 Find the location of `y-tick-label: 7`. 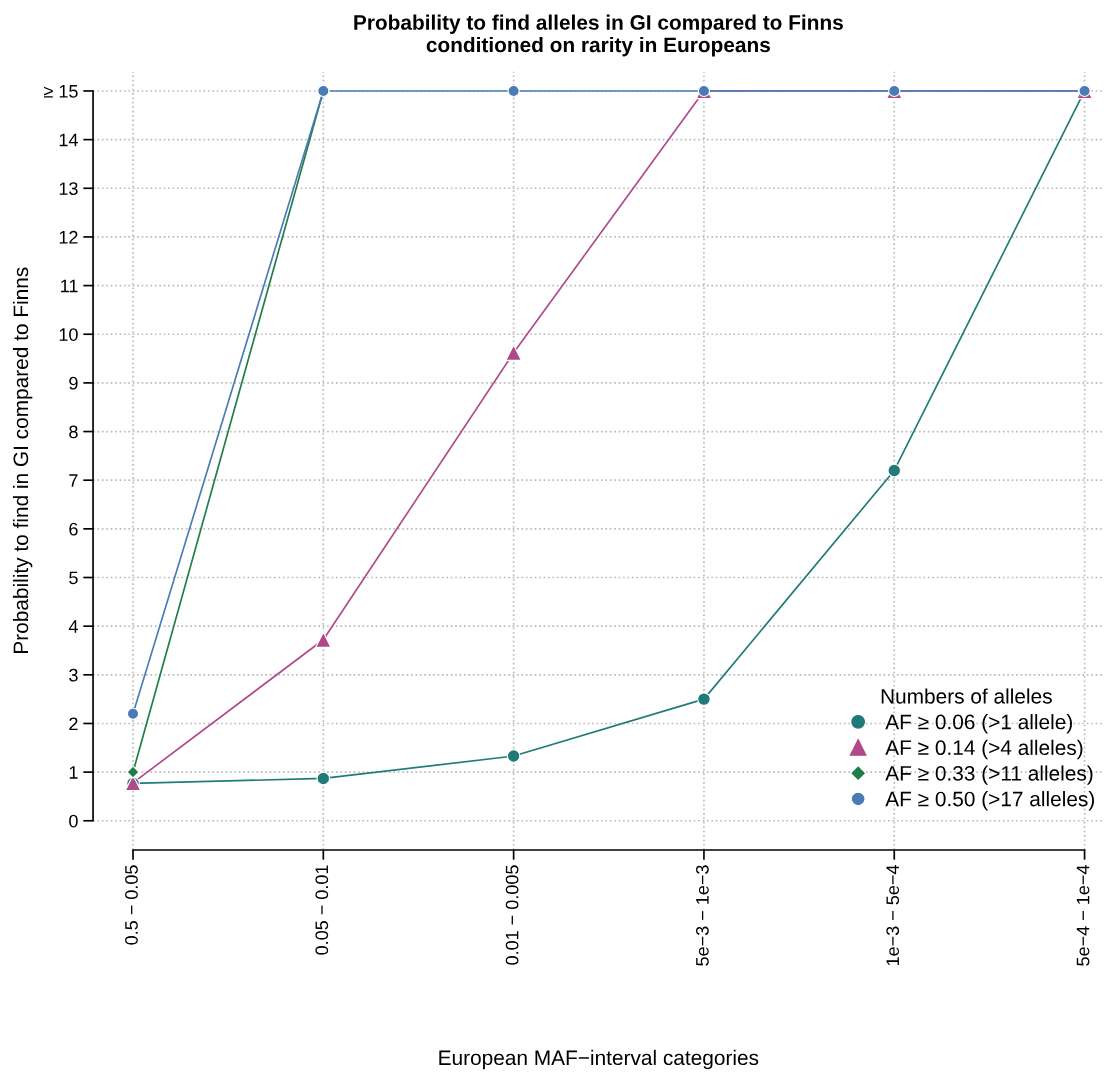

y-tick-label: 7 is located at coordinates (73, 480).